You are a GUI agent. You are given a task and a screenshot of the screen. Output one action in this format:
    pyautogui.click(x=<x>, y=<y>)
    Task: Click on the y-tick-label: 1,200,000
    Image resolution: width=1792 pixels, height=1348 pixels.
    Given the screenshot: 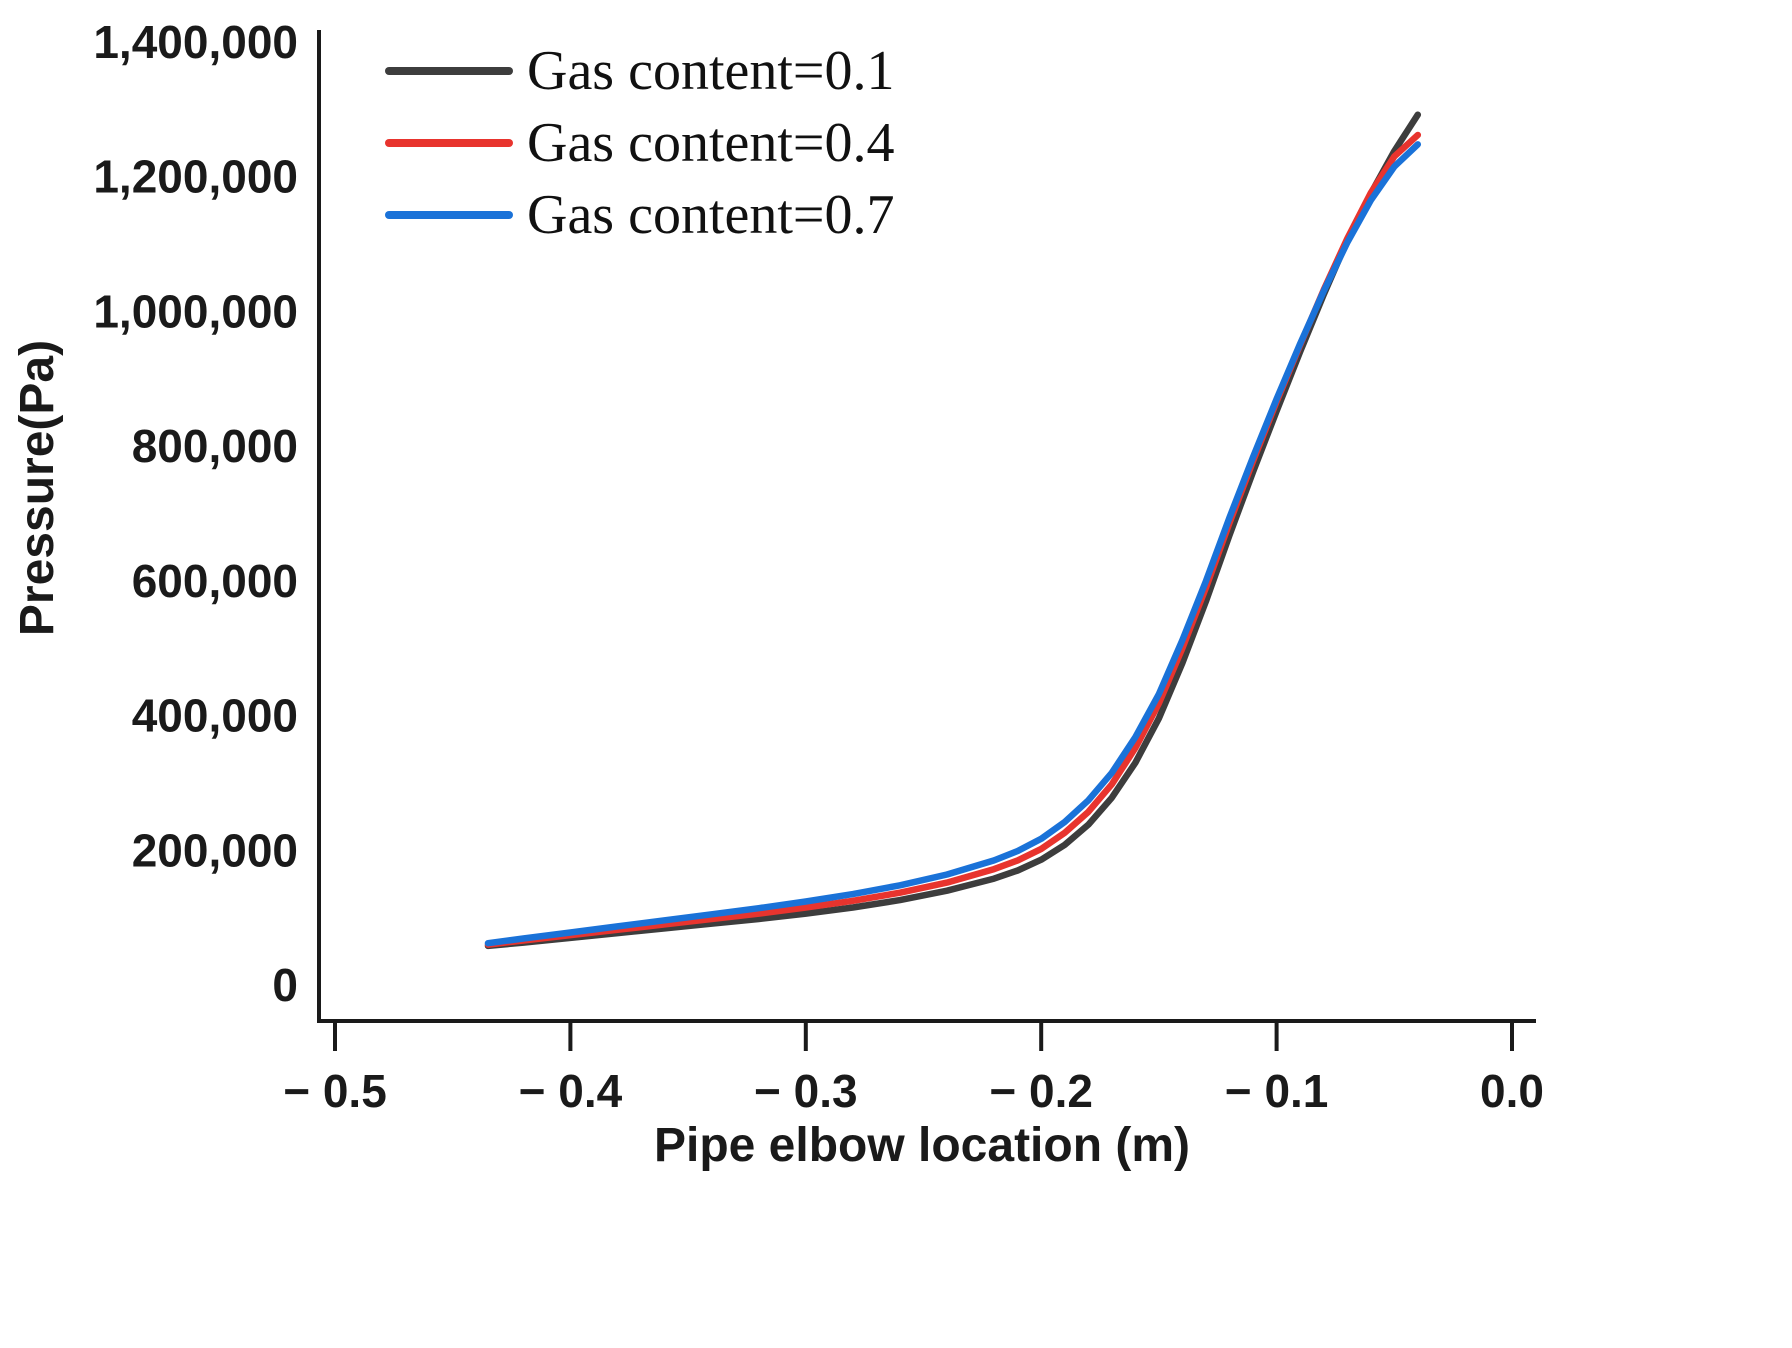 What is the action you would take?
    pyautogui.click(x=195, y=177)
    